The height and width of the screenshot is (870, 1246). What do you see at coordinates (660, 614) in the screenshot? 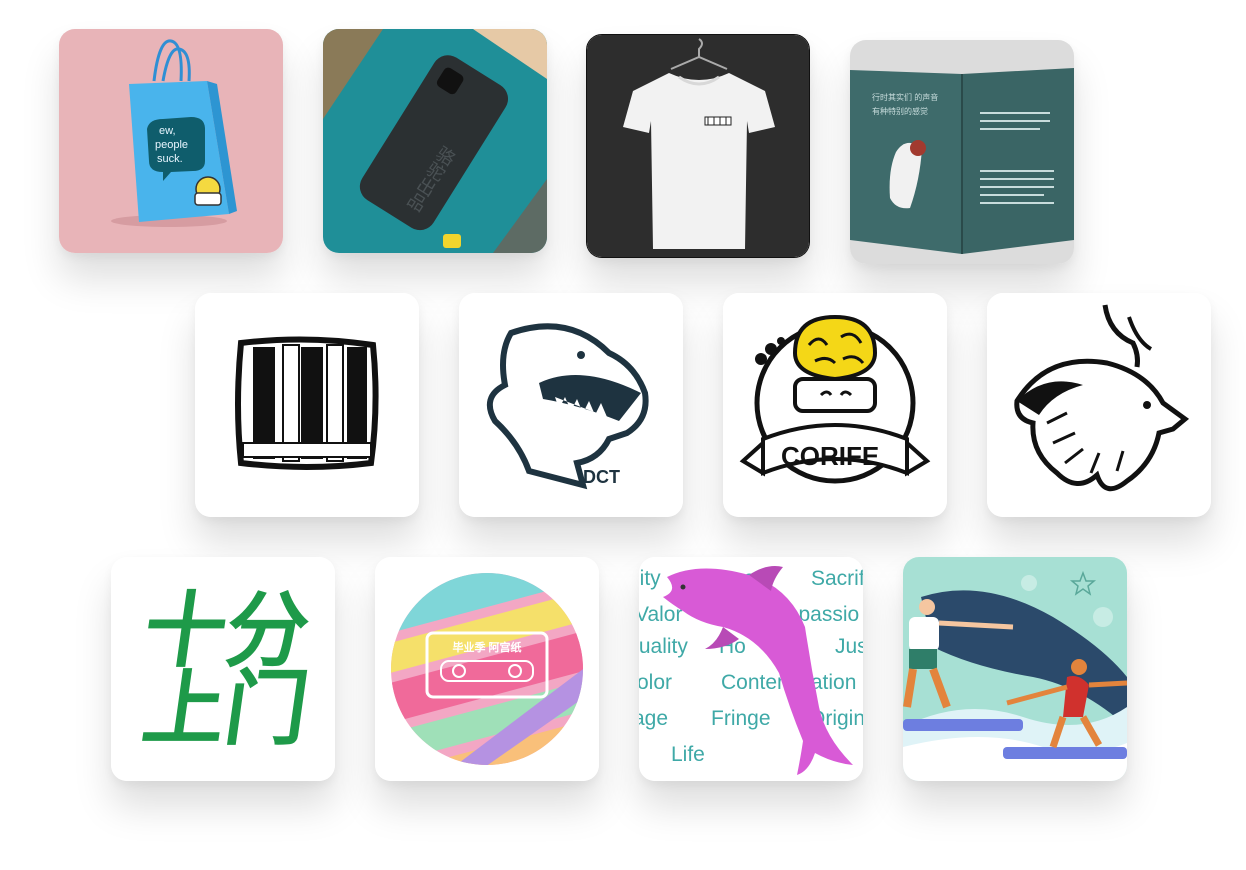
I see `word: Valor` at bounding box center [660, 614].